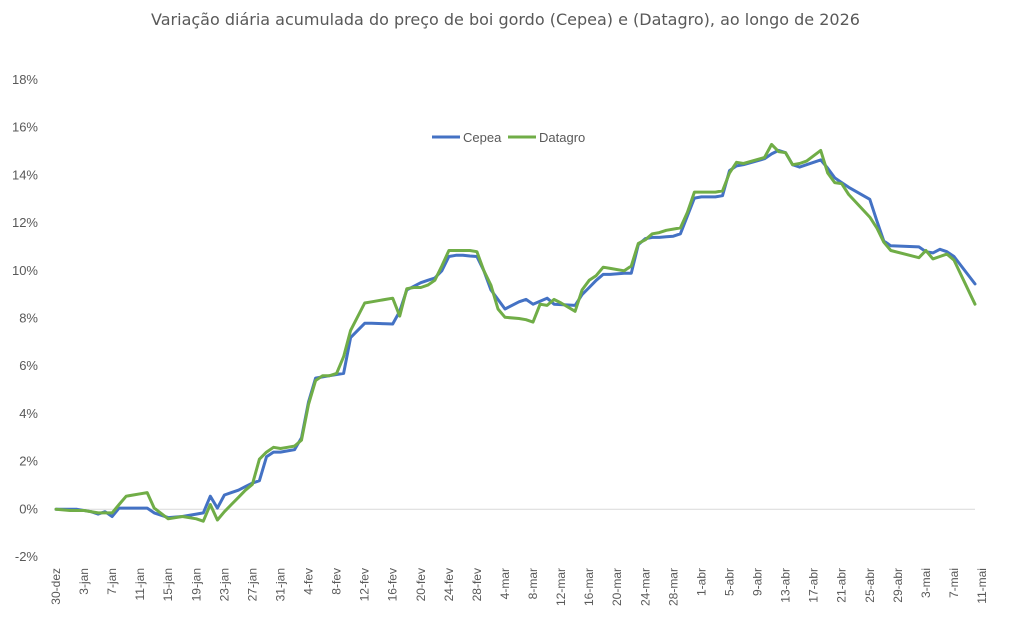 This screenshot has width=1011, height=629. What do you see at coordinates (28, 365) in the screenshot?
I see `y-tick-label: 6%` at bounding box center [28, 365].